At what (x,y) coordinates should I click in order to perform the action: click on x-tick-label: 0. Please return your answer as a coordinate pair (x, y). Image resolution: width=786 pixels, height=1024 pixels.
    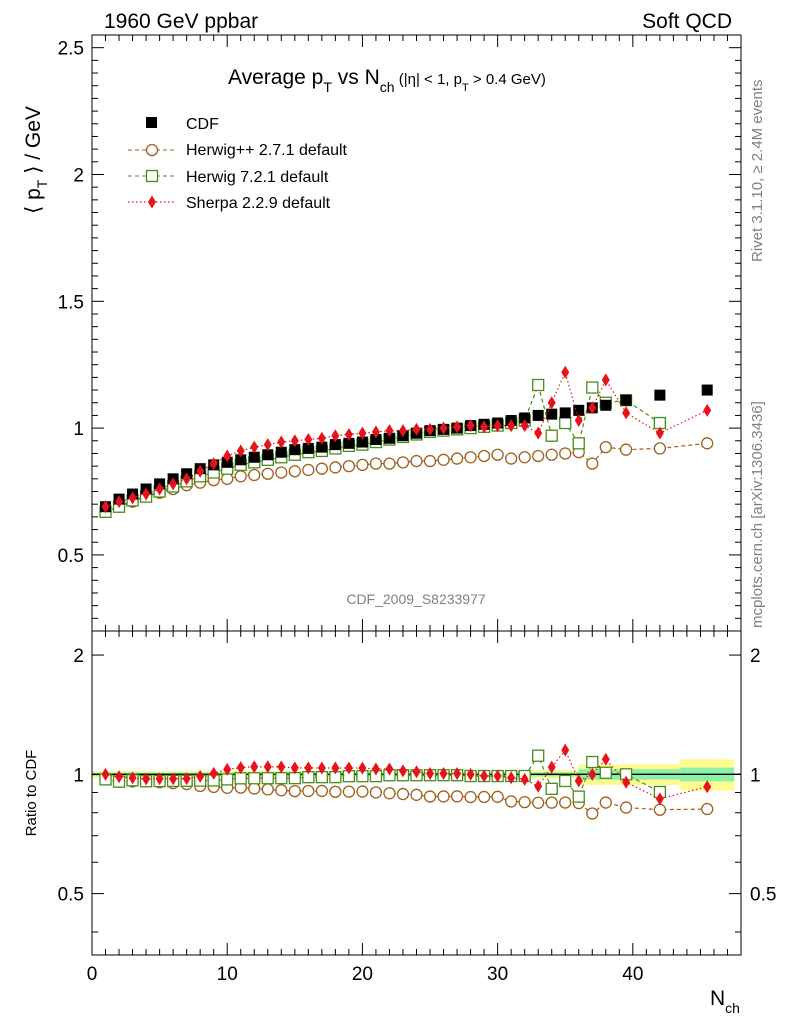
    Looking at the image, I should click on (92, 974).